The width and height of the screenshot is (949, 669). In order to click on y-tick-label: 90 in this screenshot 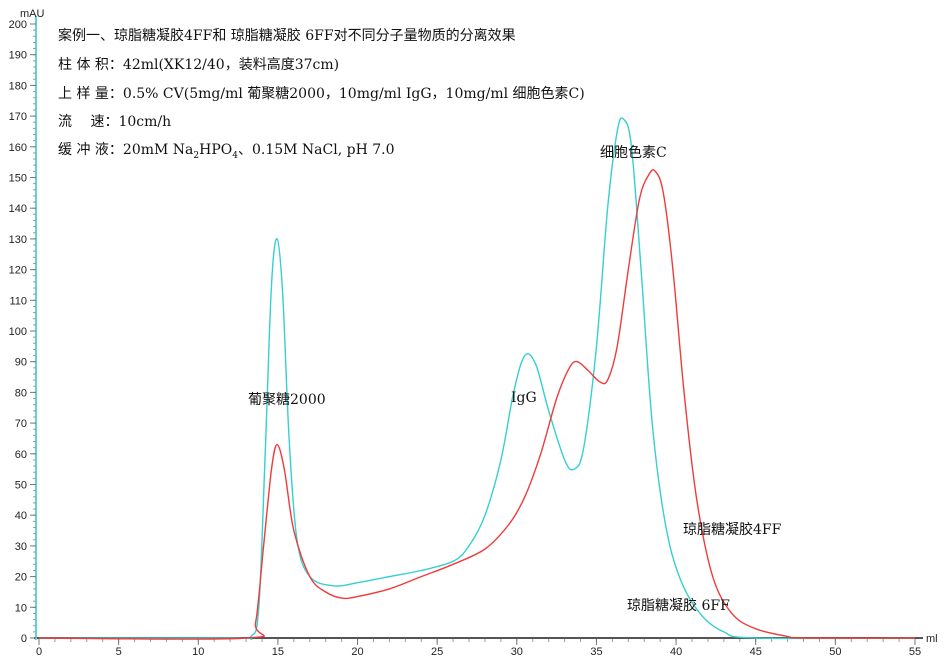, I will do `click(21, 363)`.